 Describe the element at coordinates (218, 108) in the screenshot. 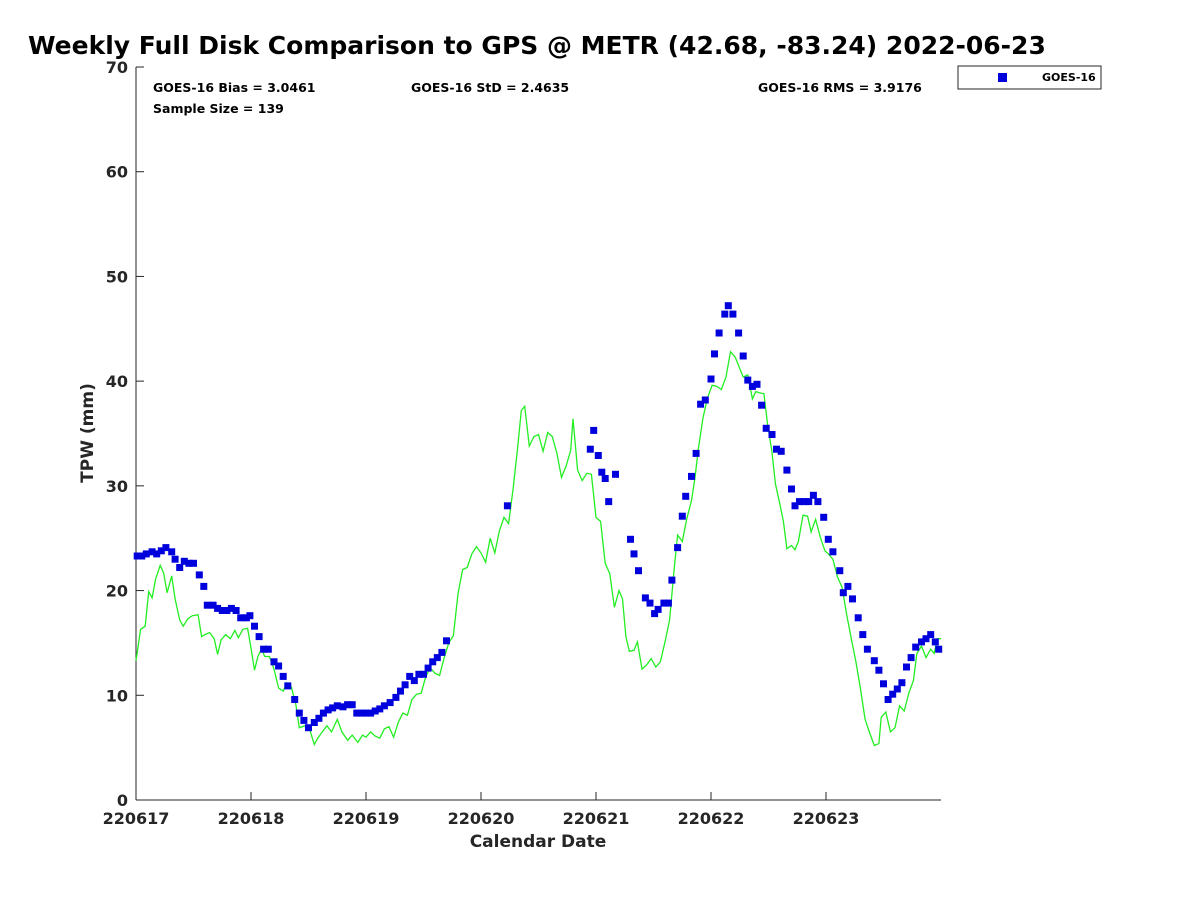

I see `sample-size-stat: Sample Size = 139` at that location.